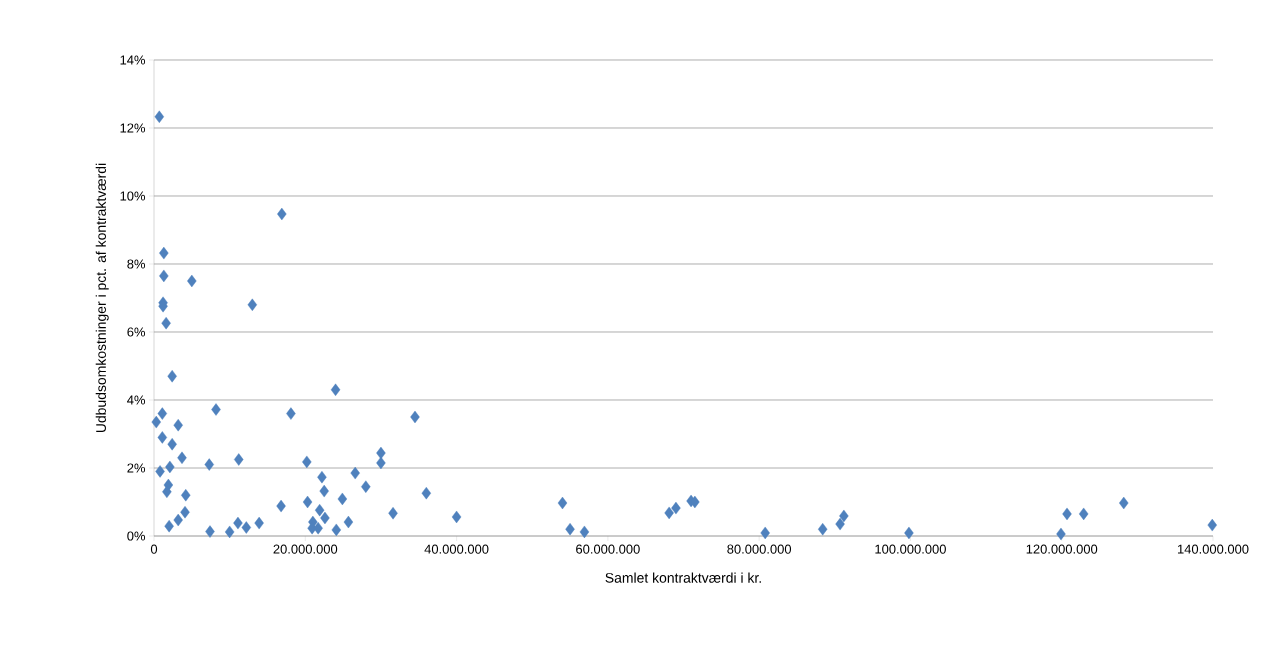 This screenshot has height=652, width=1285. What do you see at coordinates (136, 468) in the screenshot?
I see `y-tick-label: 2%` at bounding box center [136, 468].